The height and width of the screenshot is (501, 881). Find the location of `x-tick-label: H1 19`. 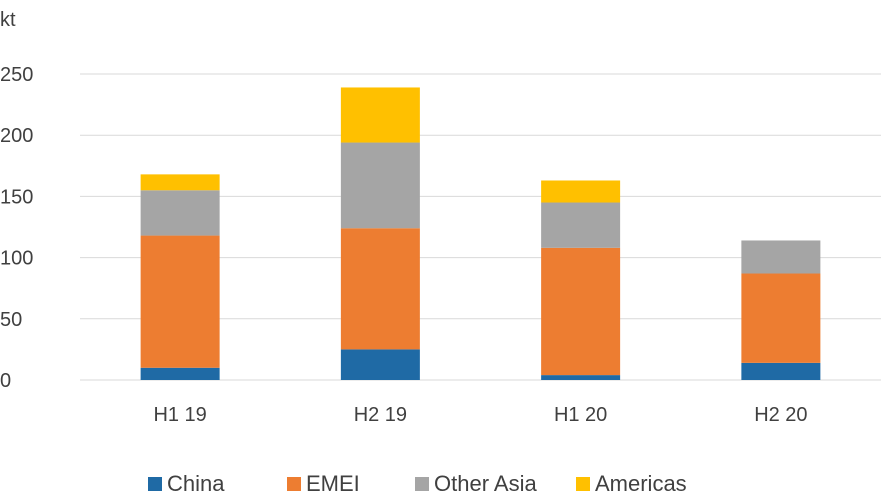

x-tick-label: H1 19 is located at coordinates (179, 415).